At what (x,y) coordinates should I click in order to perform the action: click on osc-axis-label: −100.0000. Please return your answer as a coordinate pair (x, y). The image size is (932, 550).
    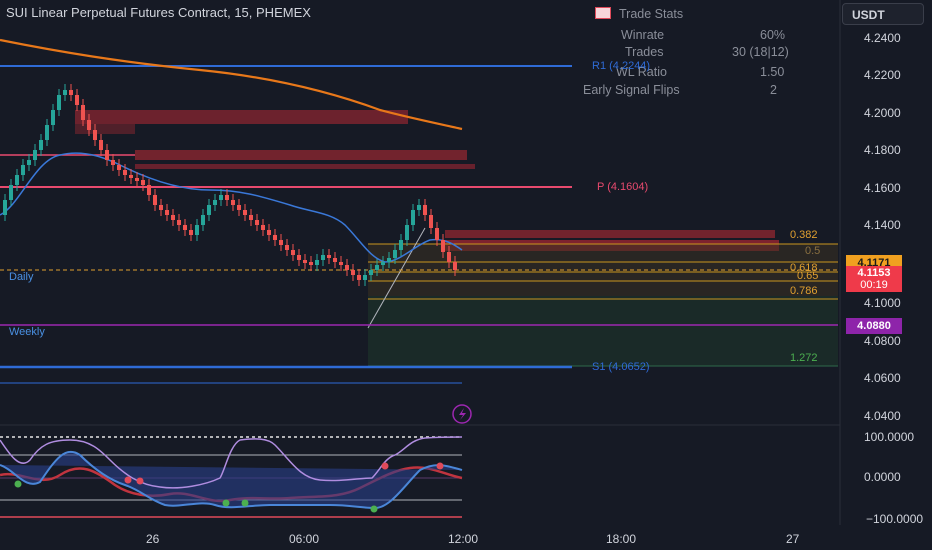
    Looking at the image, I should click on (895, 519).